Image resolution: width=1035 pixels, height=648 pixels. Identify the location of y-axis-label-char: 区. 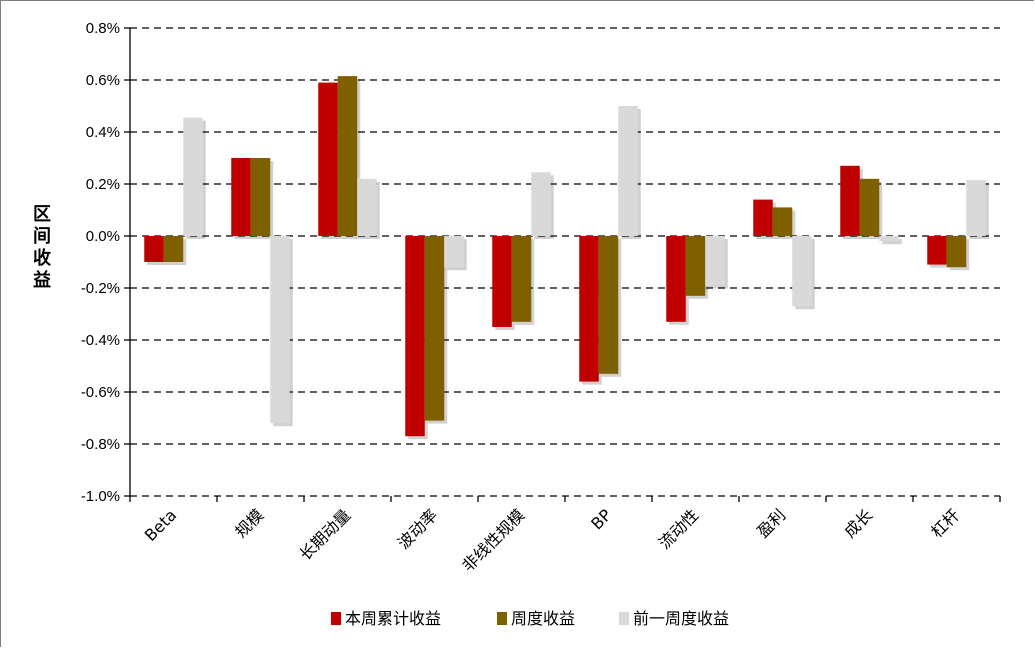
(42, 214).